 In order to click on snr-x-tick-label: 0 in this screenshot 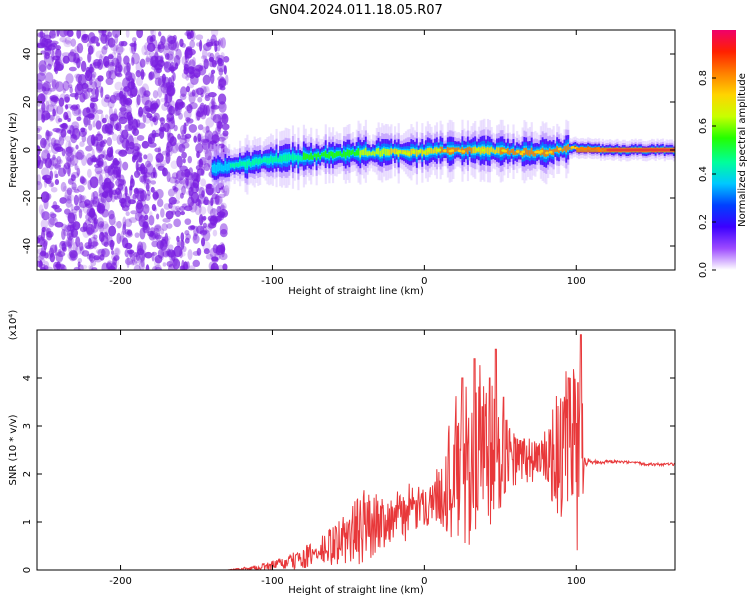, I will do `click(424, 581)`.